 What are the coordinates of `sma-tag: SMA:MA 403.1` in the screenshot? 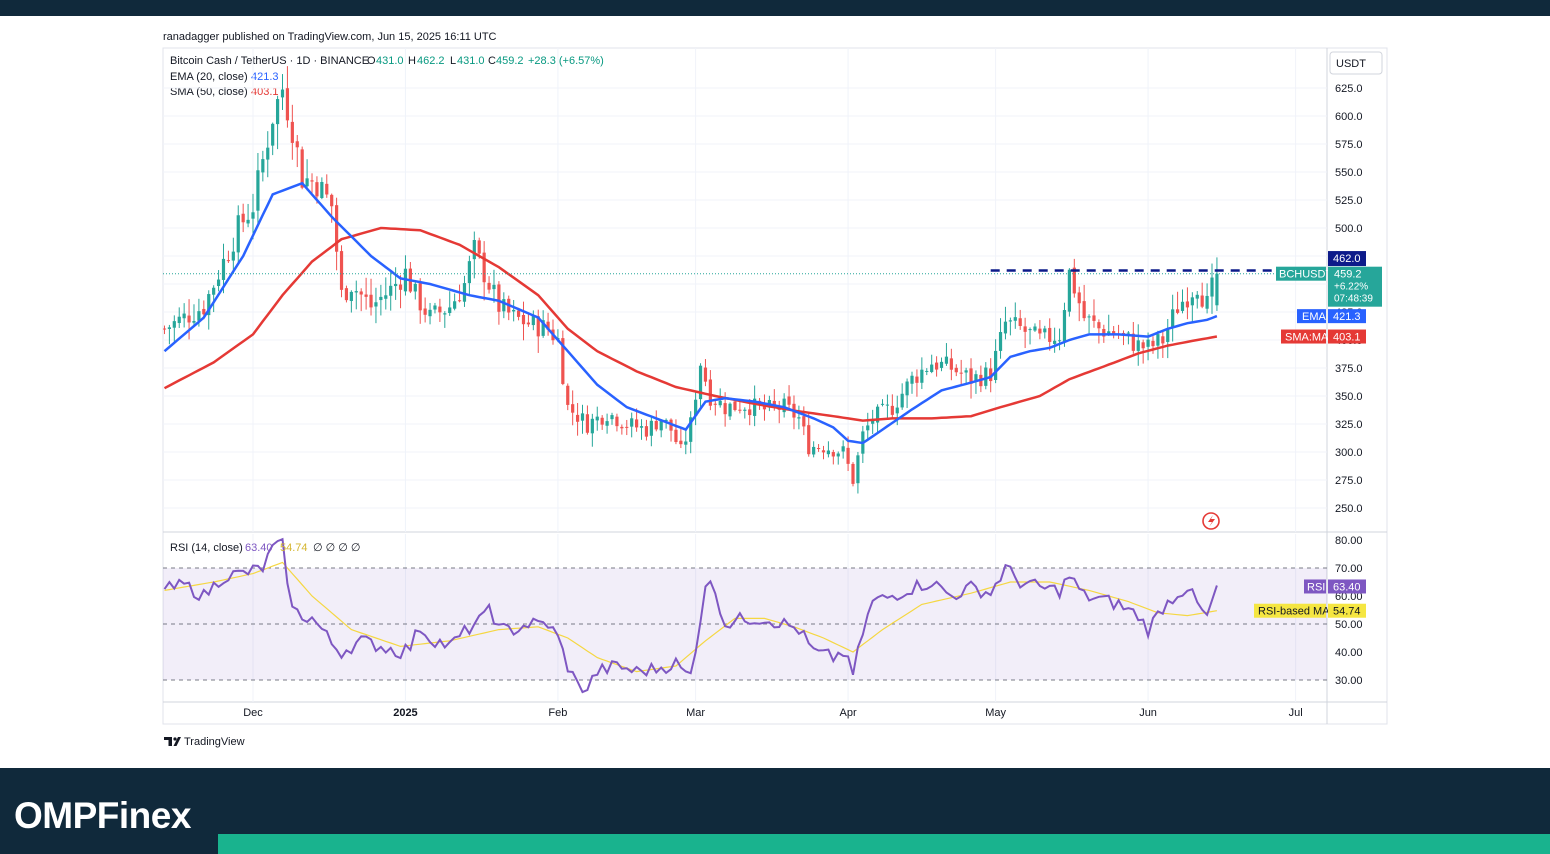 It's located at (1323, 336).